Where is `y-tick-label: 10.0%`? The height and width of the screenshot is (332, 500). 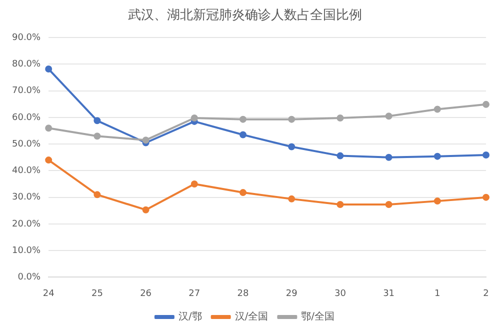
y-tick-label: 10.0% is located at coordinates (27, 251).